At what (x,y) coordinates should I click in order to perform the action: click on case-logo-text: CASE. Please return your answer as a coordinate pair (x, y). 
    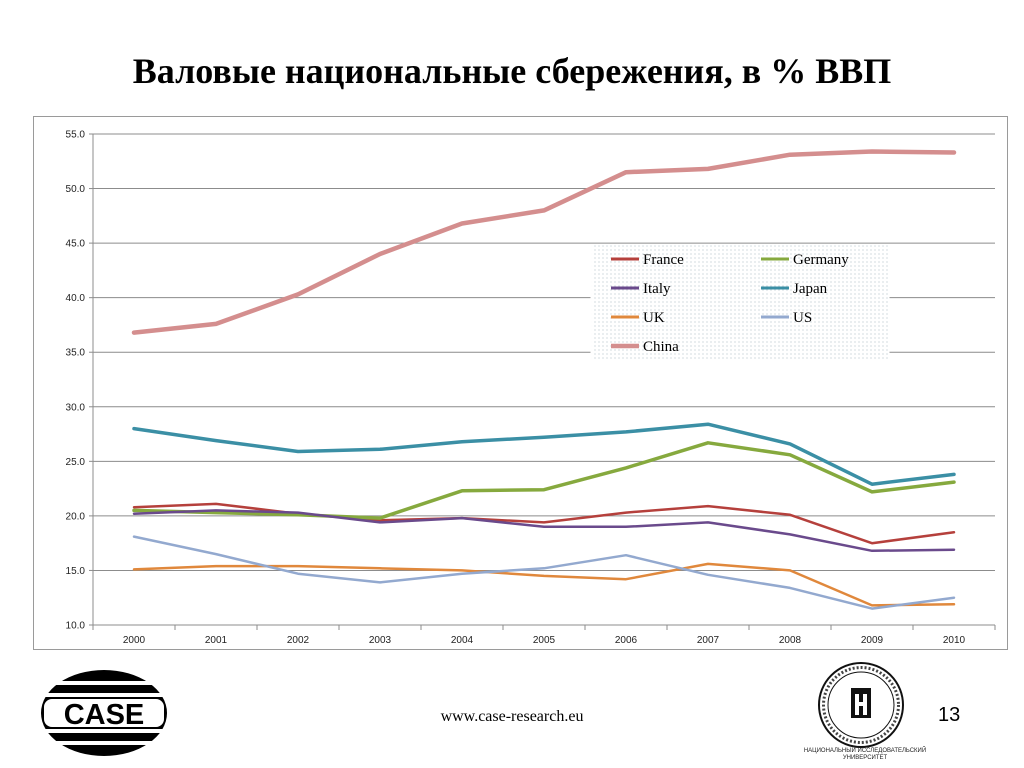
    Looking at the image, I should click on (104, 715).